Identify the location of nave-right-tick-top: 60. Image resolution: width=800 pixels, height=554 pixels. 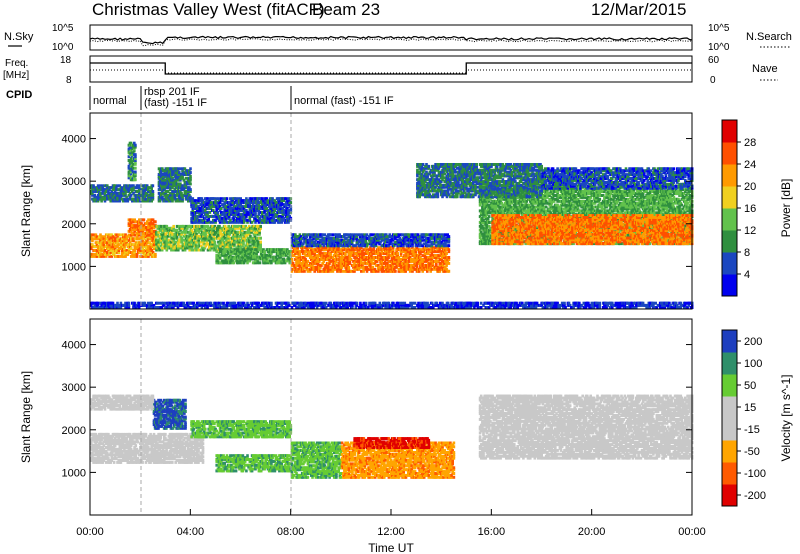
(714, 60).